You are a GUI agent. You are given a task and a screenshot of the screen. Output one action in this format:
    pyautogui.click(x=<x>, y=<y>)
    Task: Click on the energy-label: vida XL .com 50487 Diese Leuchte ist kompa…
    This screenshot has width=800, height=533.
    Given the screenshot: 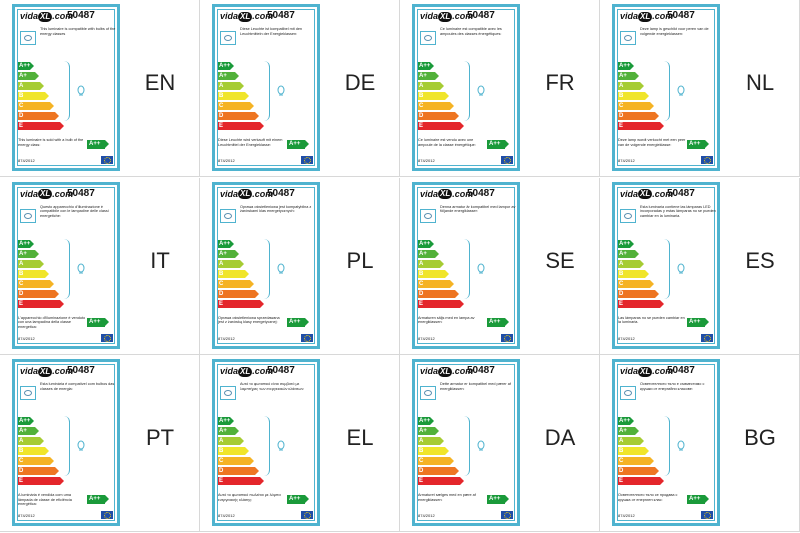 What is the action you would take?
    pyautogui.click(x=266, y=87)
    